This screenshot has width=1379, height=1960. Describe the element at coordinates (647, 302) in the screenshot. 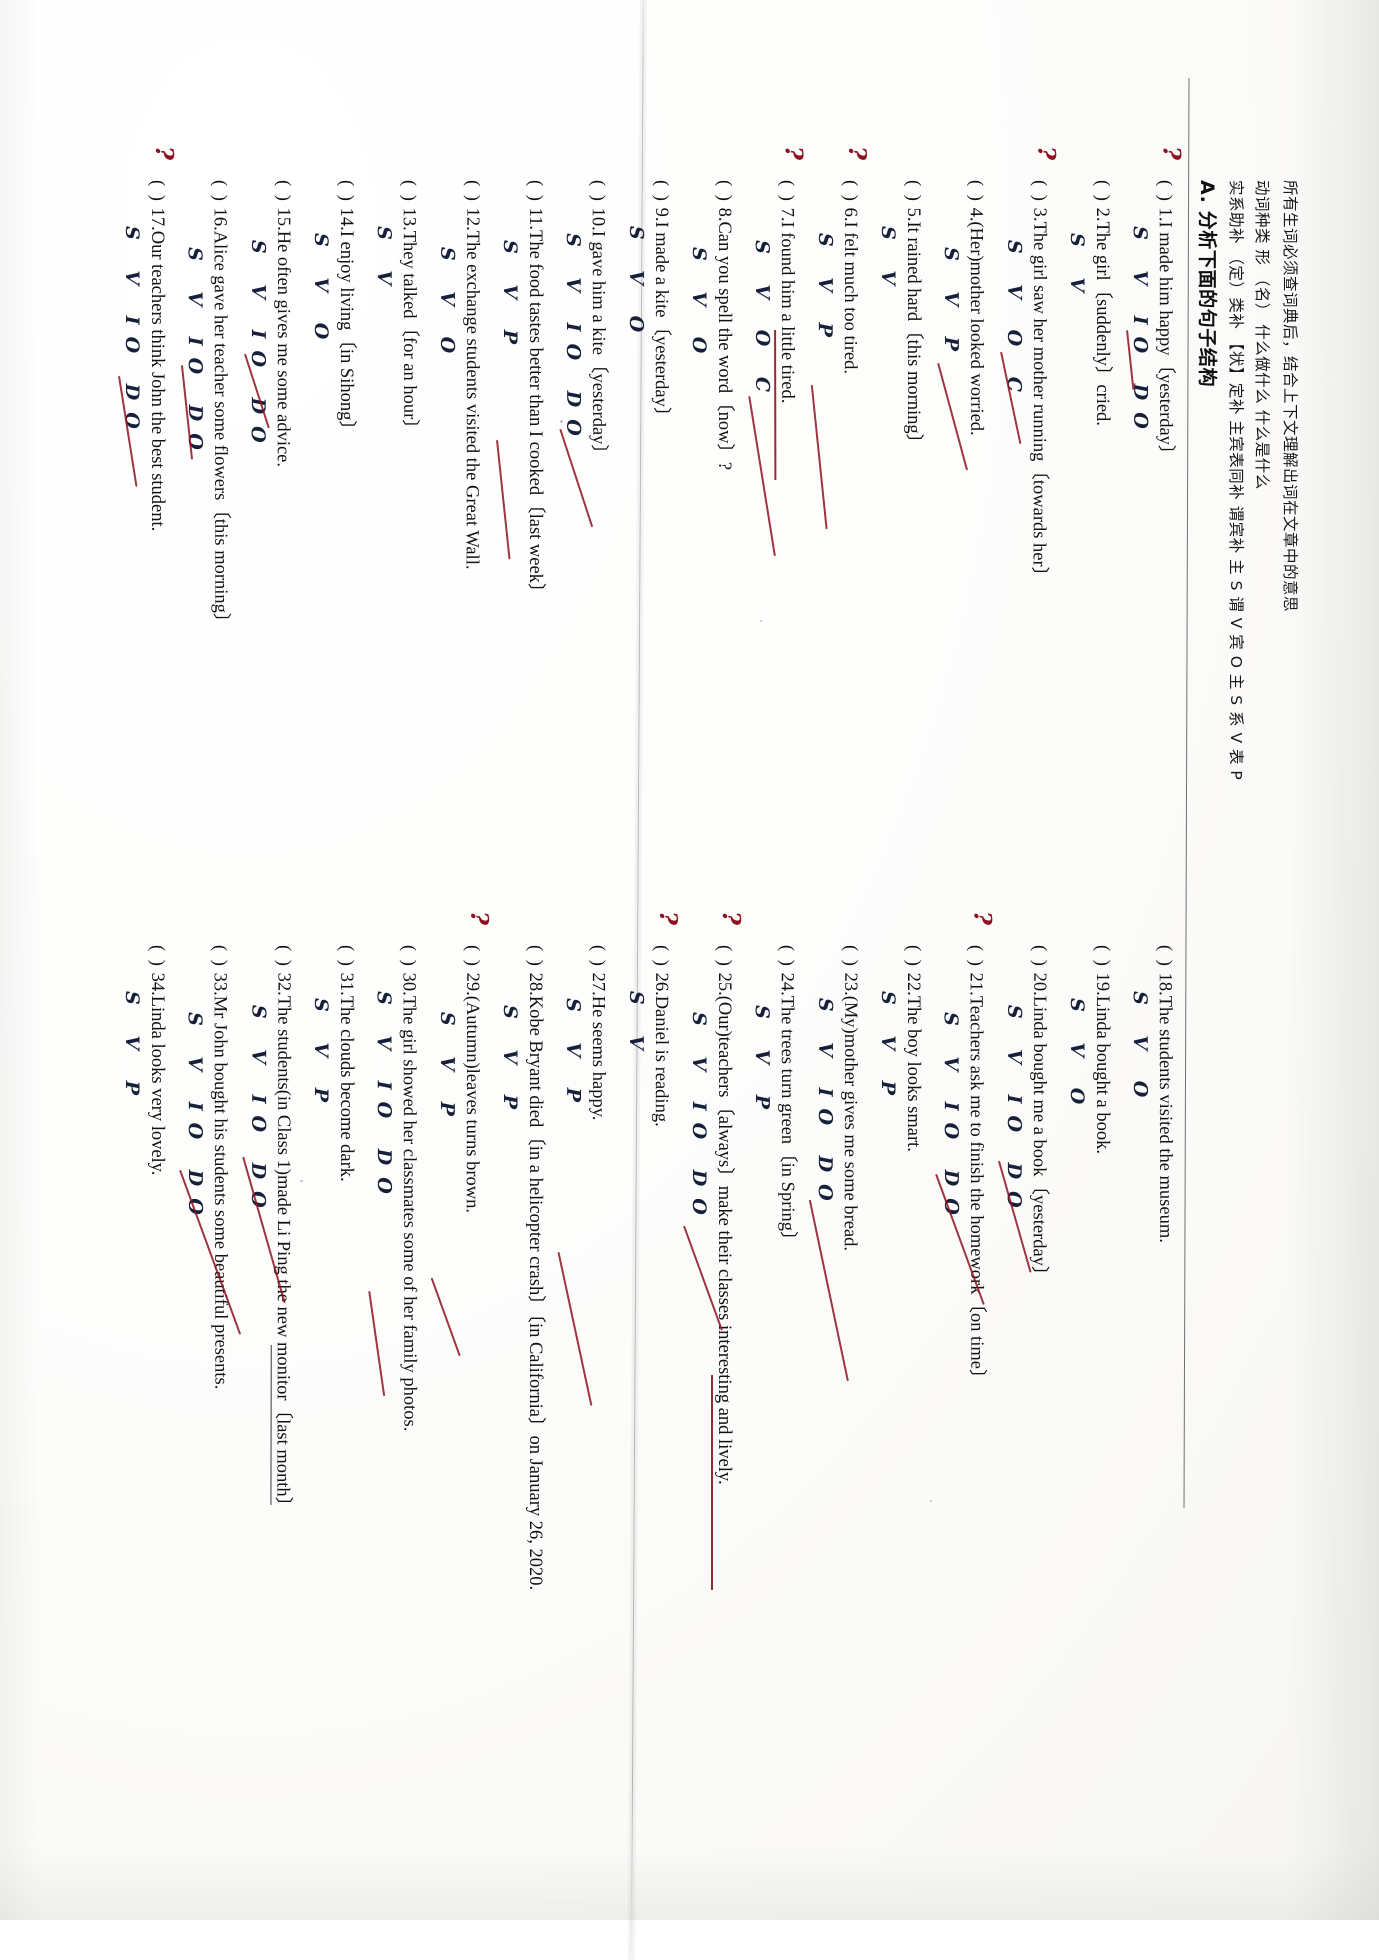

I see `question-row: ( ) 9.I made a kite〔yesterday〕 S V O` at that location.